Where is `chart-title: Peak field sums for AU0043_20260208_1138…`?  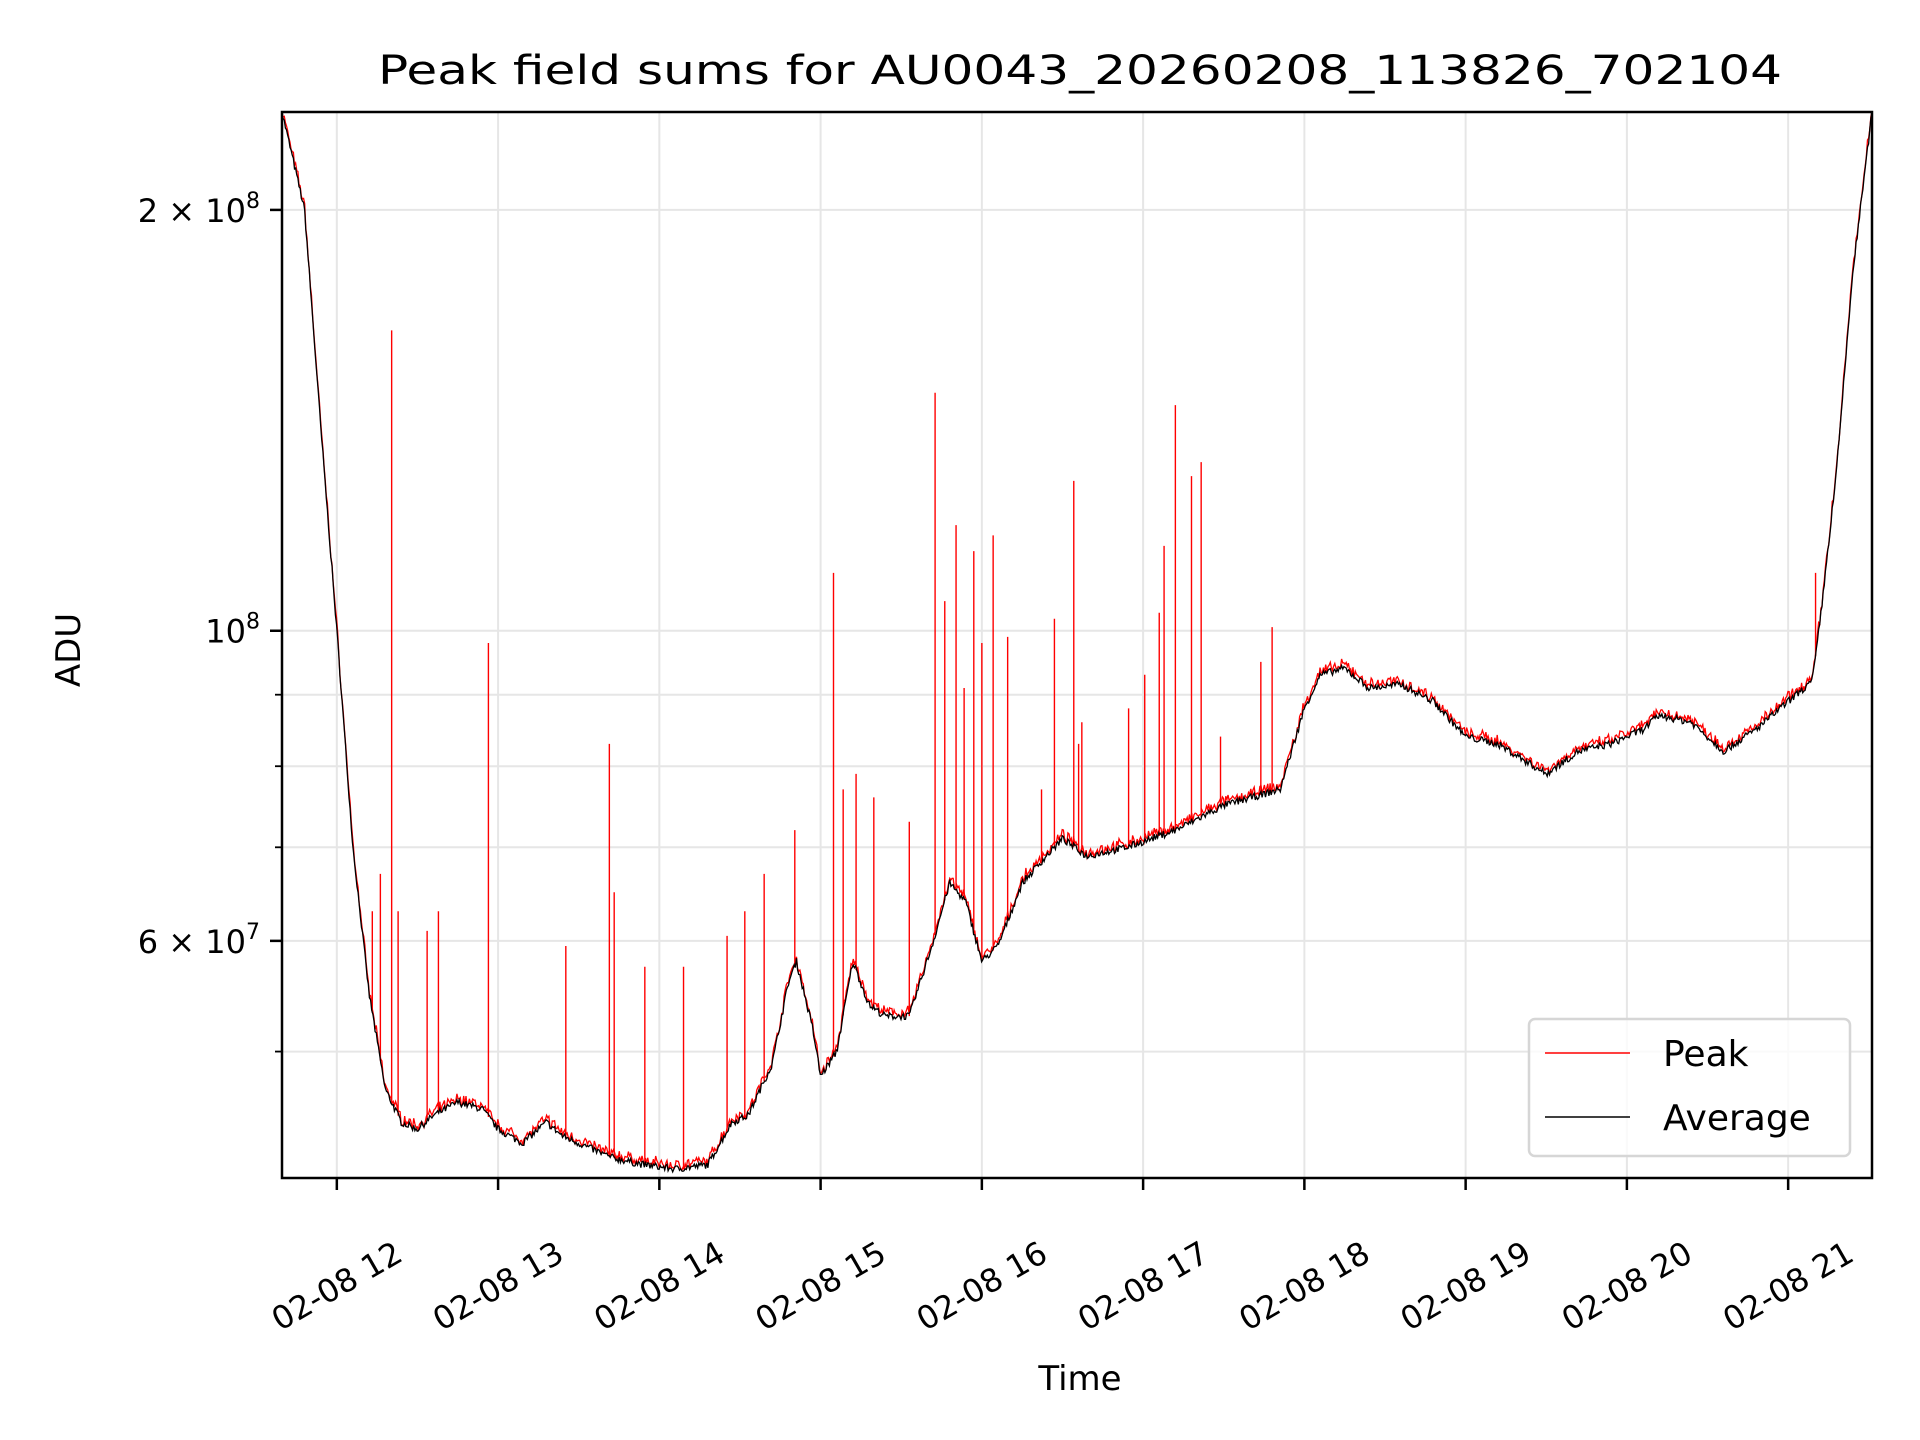 chart-title: Peak field sums for AU0043_20260208_1138… is located at coordinates (1080, 71).